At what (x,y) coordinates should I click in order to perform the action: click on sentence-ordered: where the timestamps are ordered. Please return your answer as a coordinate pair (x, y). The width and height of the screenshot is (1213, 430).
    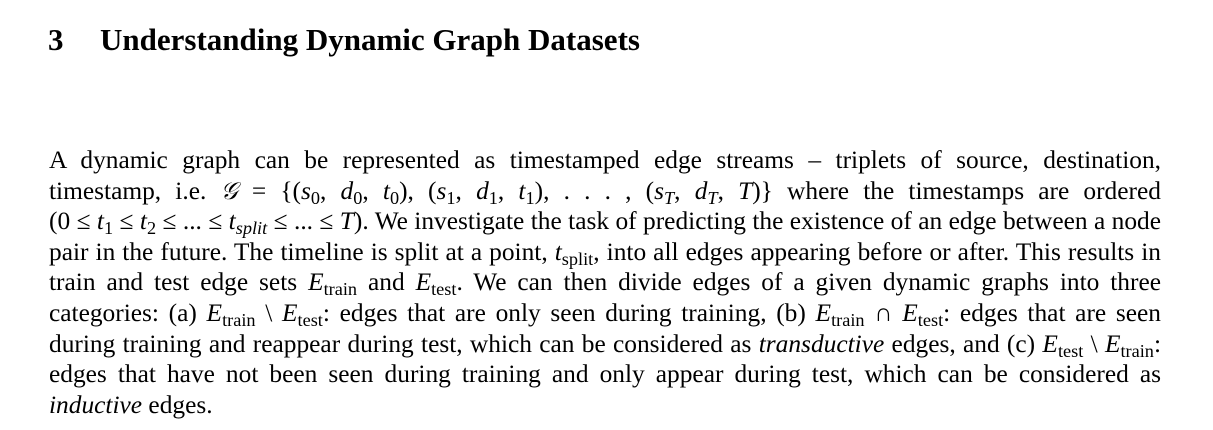
    Looking at the image, I should click on (974, 190).